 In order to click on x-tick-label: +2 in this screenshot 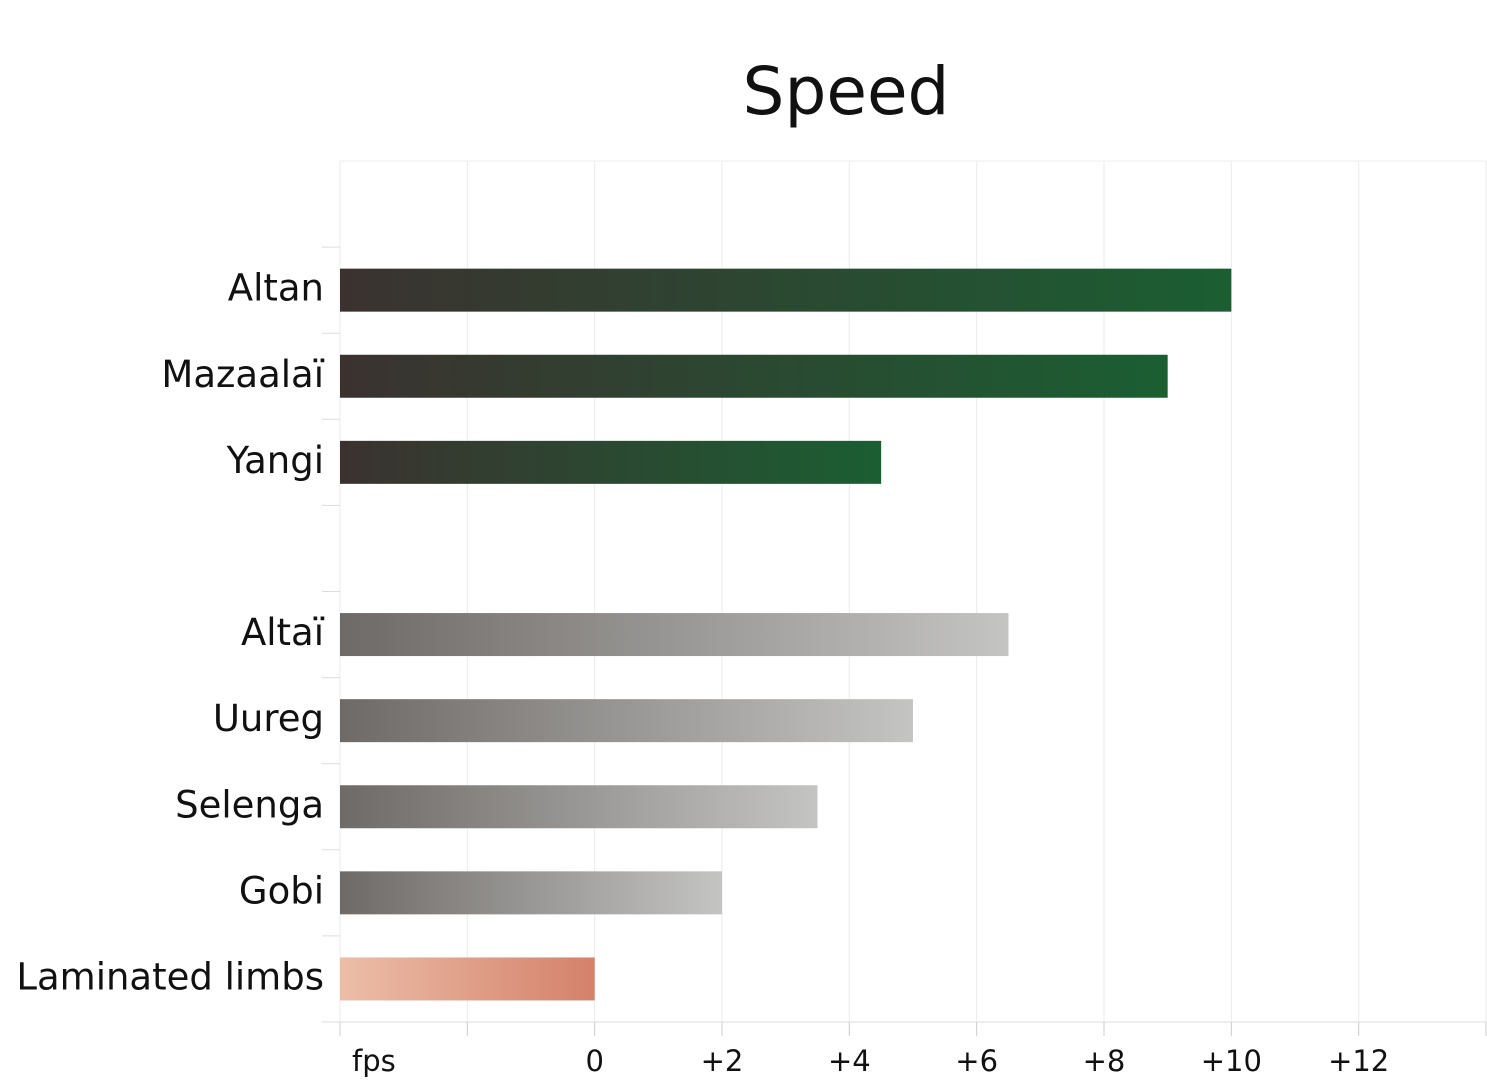, I will do `click(722, 1061)`.